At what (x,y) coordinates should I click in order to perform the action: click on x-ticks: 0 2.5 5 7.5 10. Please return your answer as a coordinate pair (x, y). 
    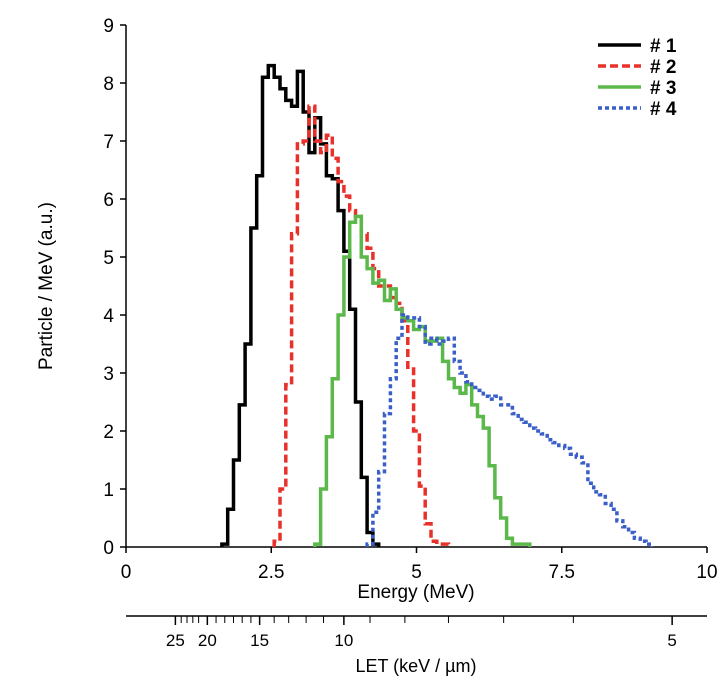
    Looking at the image, I should click on (419, 565).